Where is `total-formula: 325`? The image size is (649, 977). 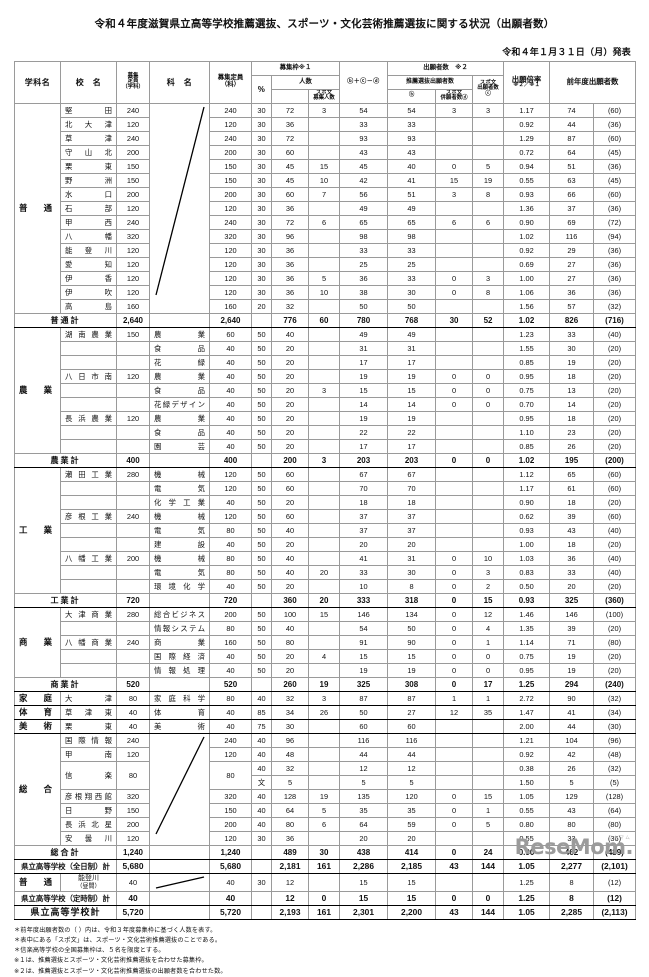 total-formula: 325 is located at coordinates (364, 684).